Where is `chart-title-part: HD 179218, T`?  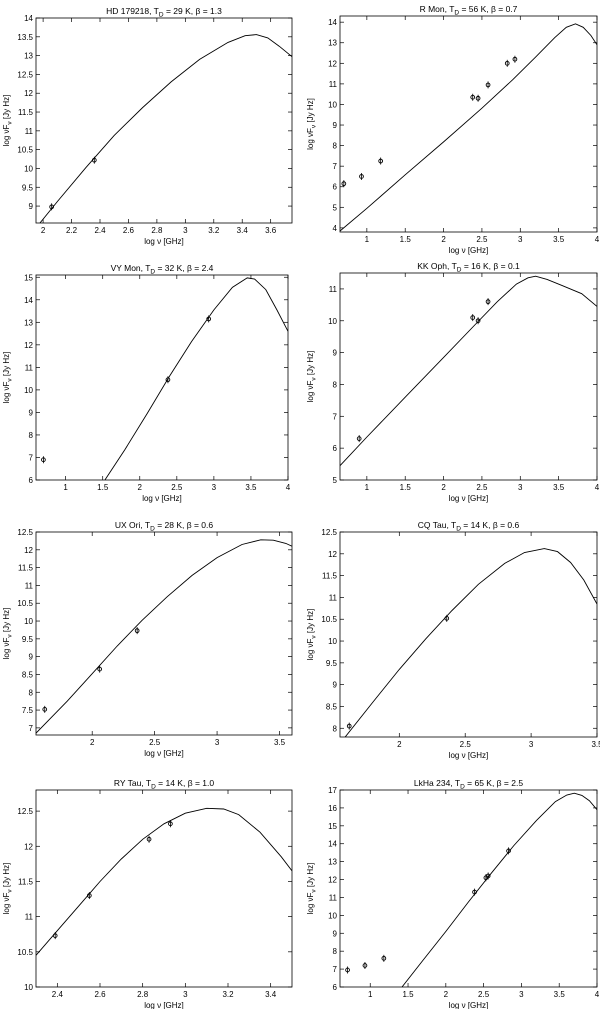
chart-title-part: HD 179218, T is located at coordinates (132, 11).